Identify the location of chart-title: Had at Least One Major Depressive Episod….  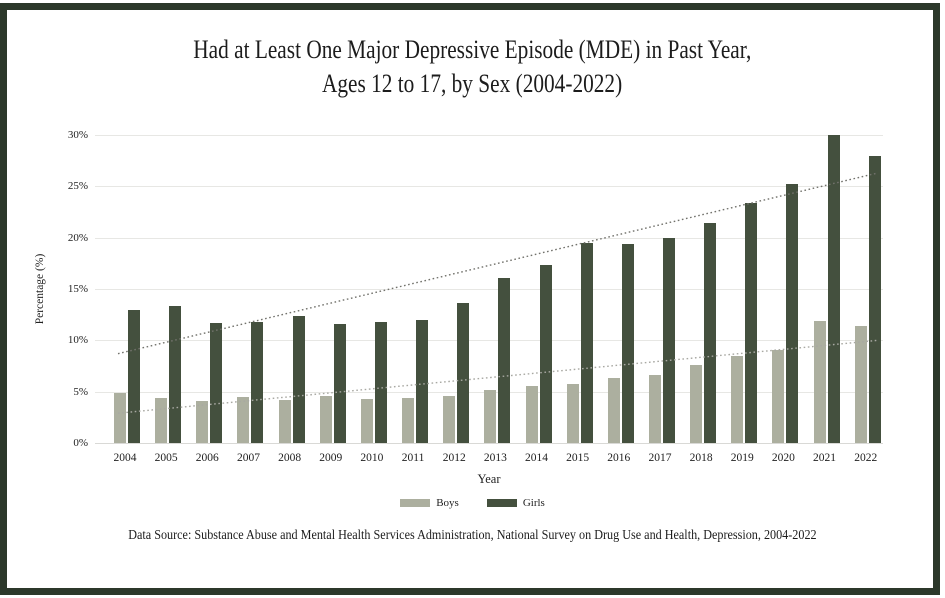
(472, 67).